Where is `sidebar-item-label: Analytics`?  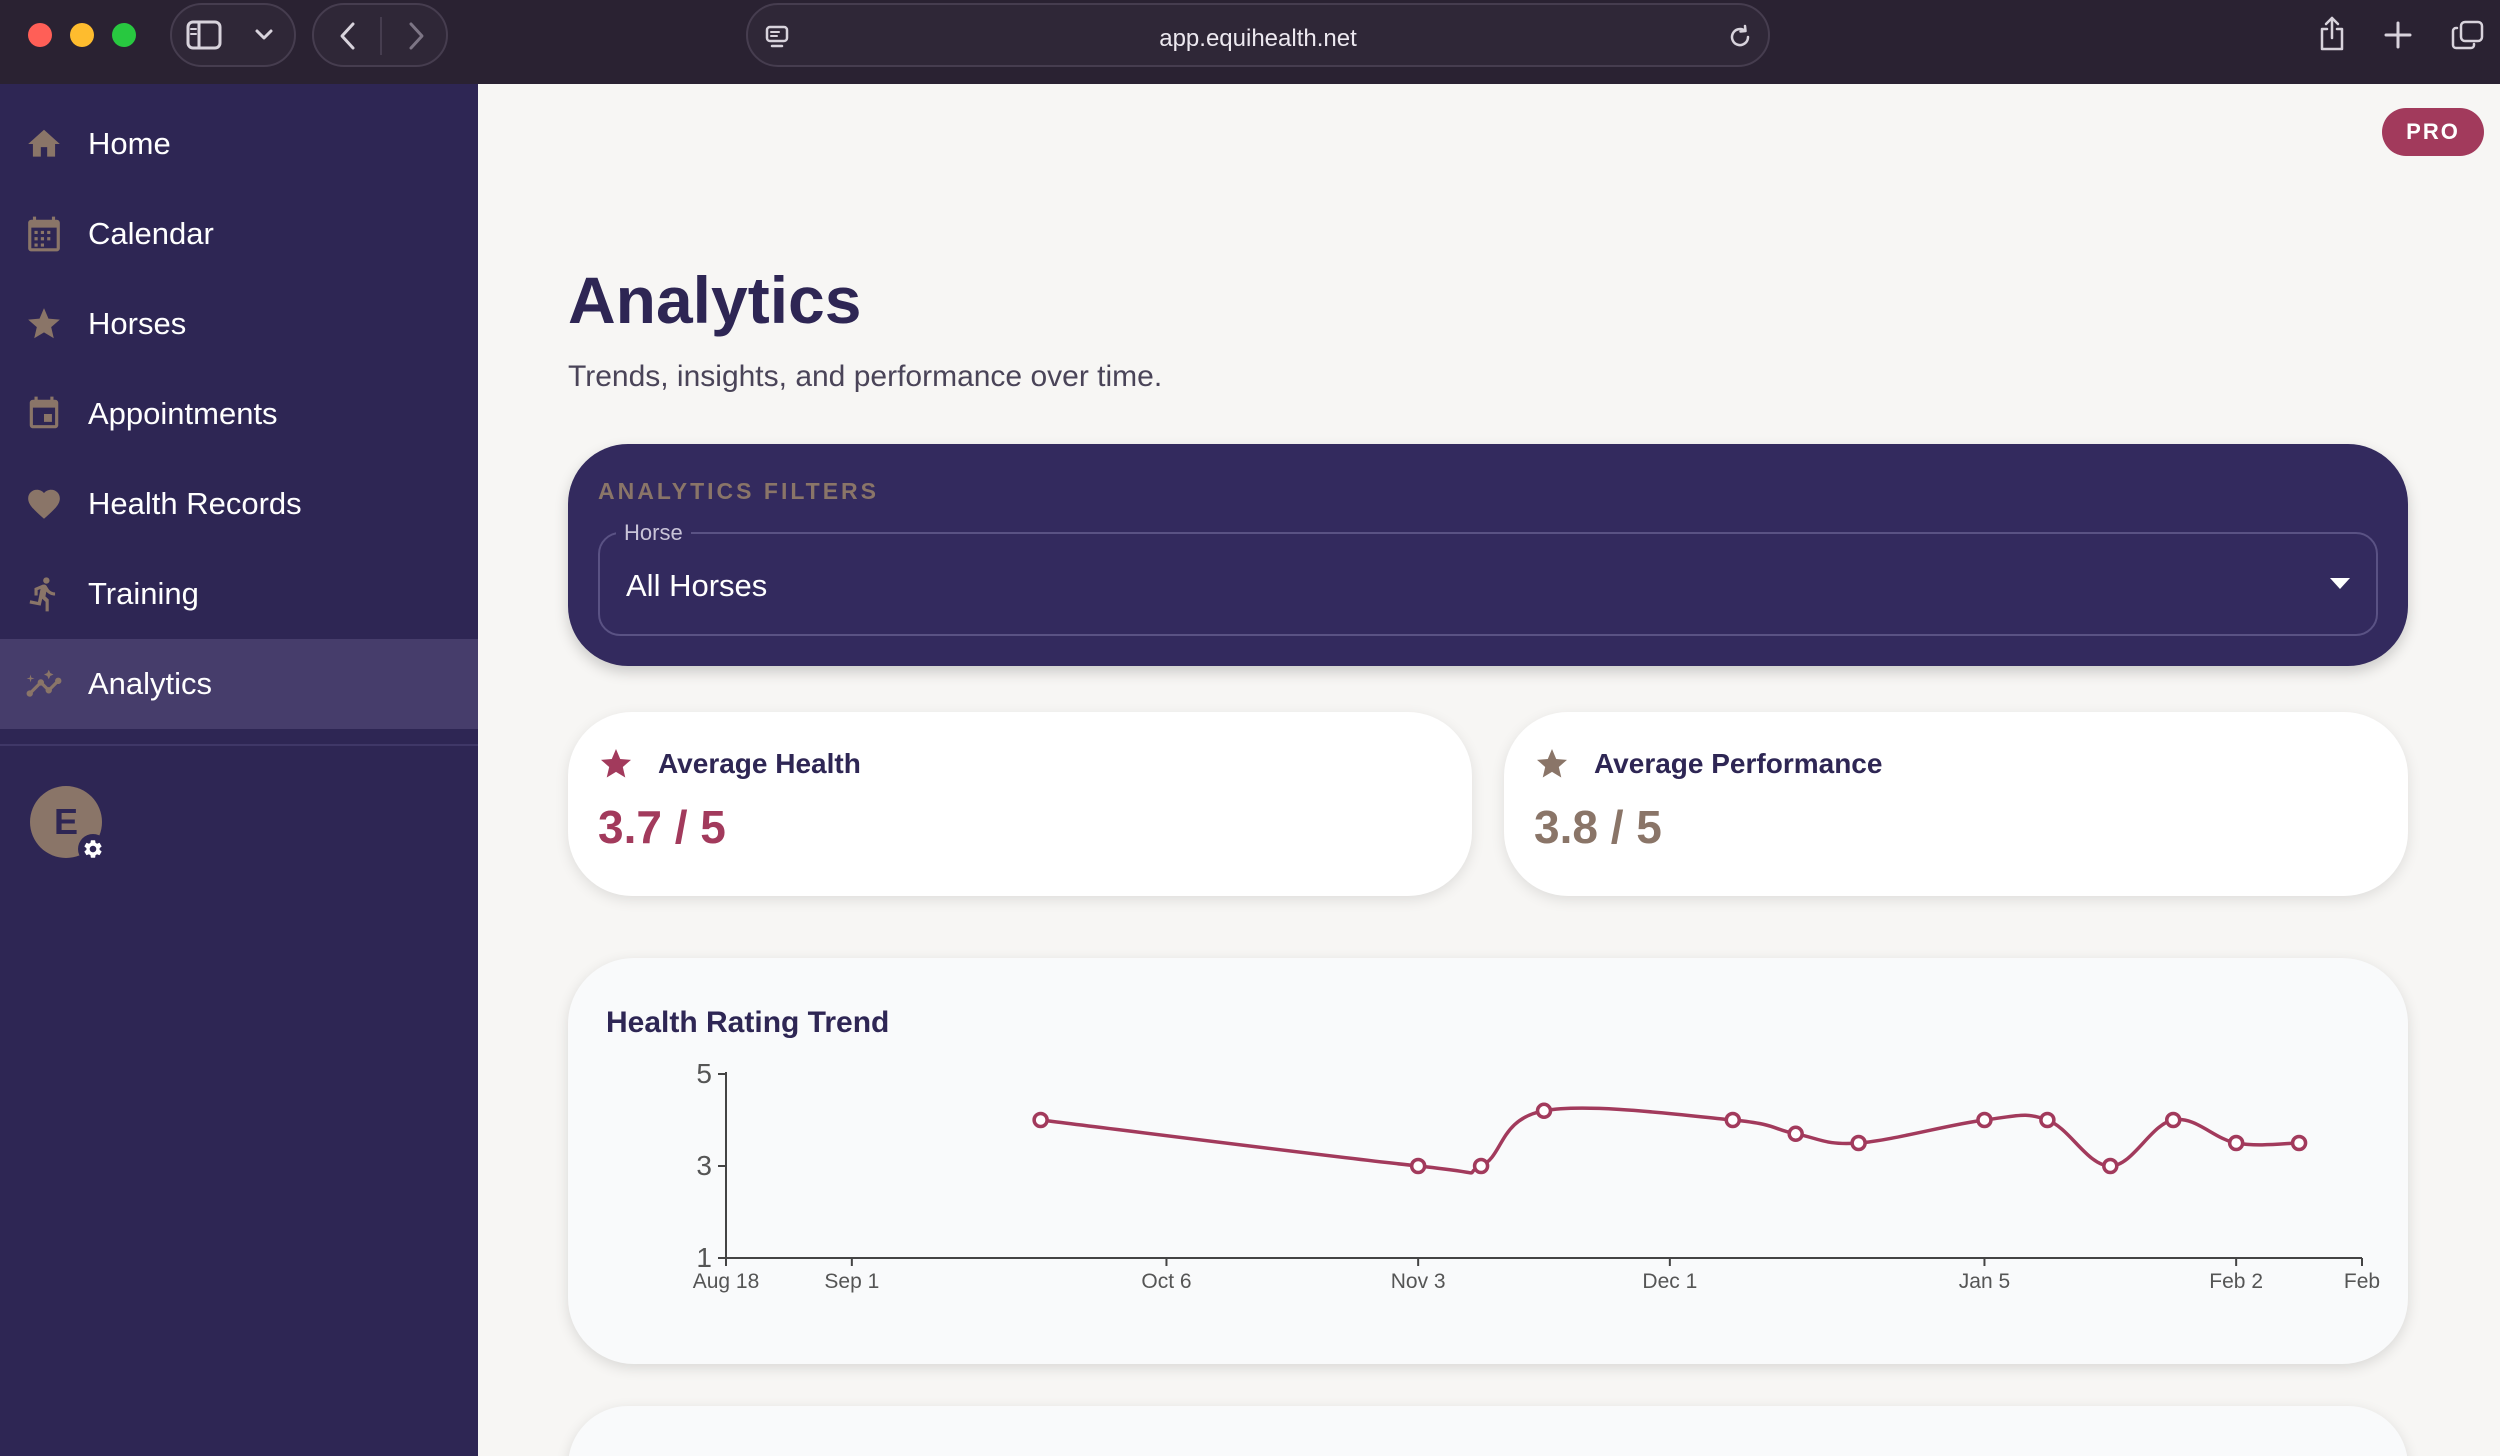
sidebar-item-label: Analytics is located at coordinates (150, 683).